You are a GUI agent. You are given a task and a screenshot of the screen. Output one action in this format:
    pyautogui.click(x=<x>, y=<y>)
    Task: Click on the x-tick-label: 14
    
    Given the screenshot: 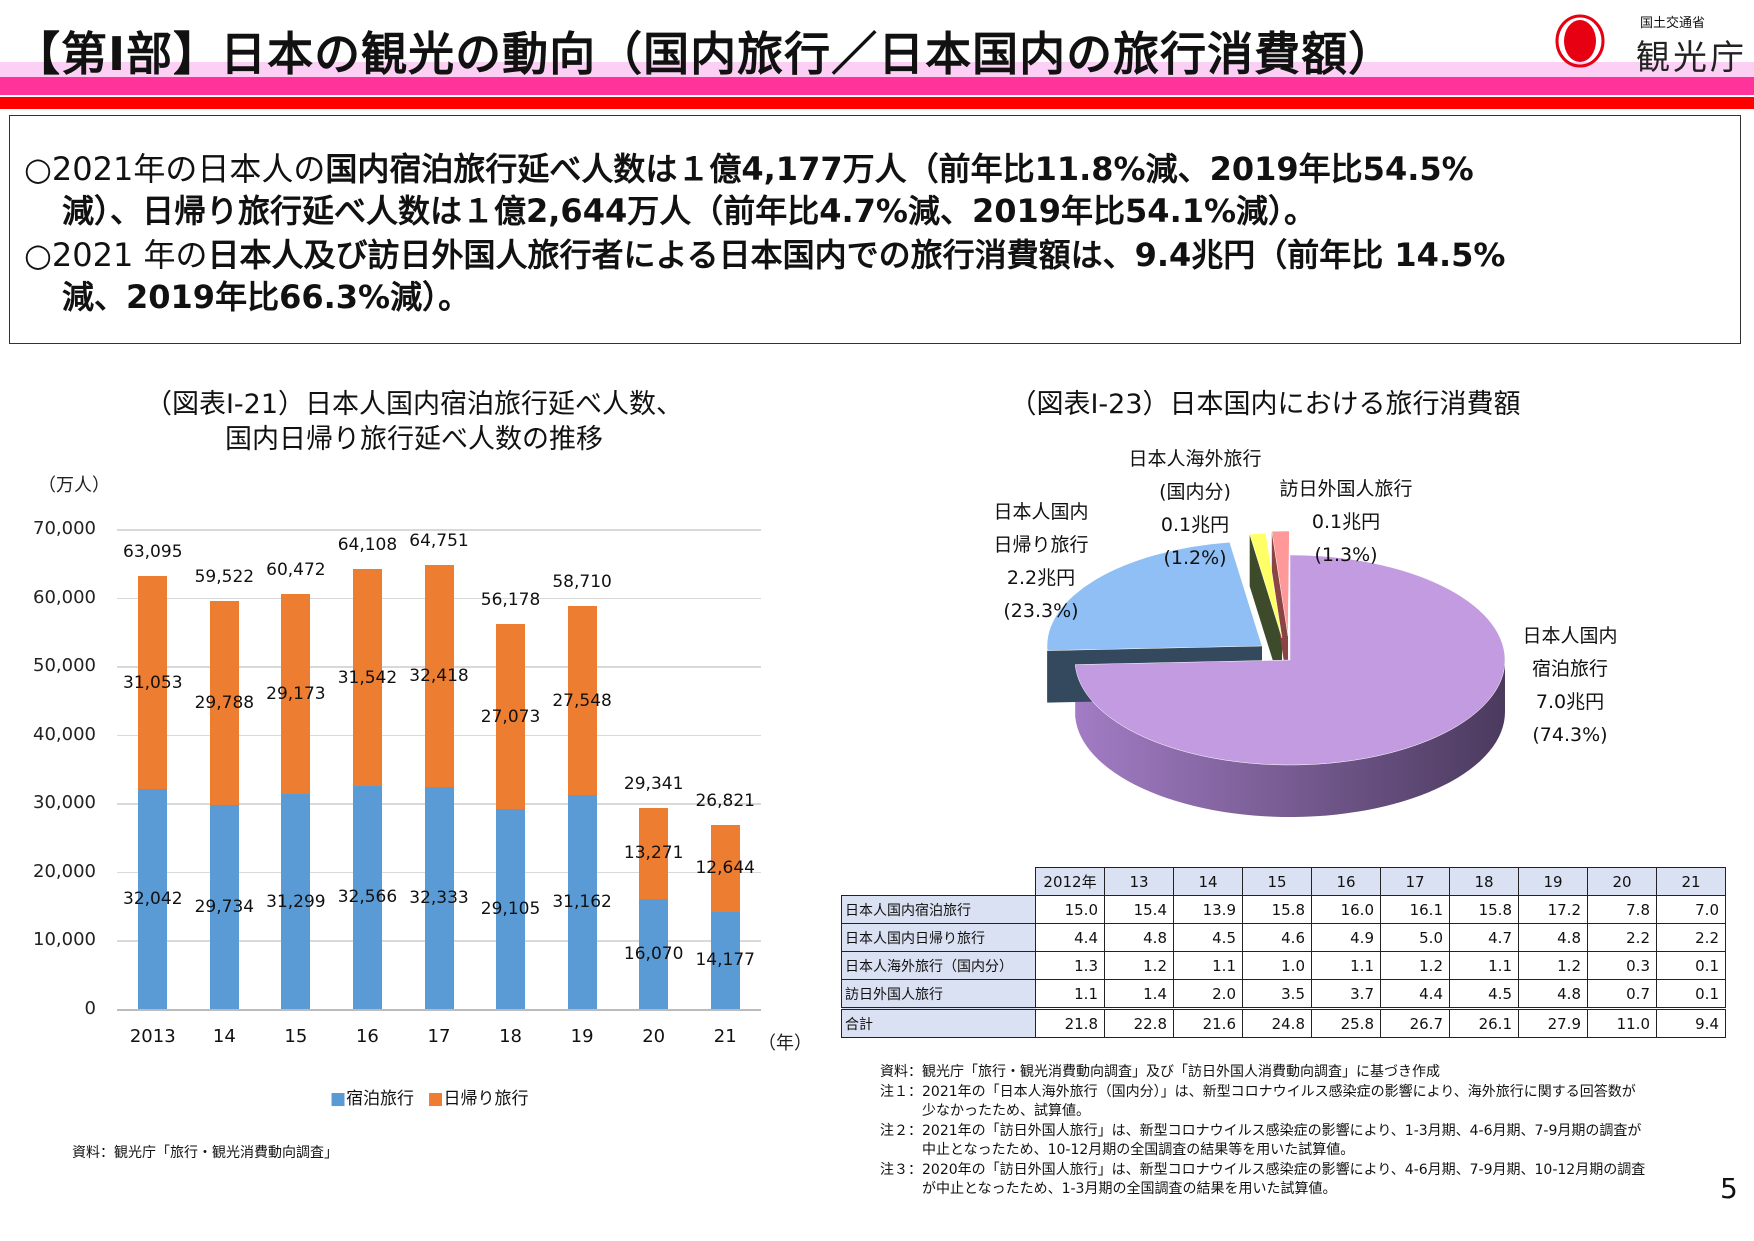 What is the action you would take?
    pyautogui.click(x=224, y=1036)
    